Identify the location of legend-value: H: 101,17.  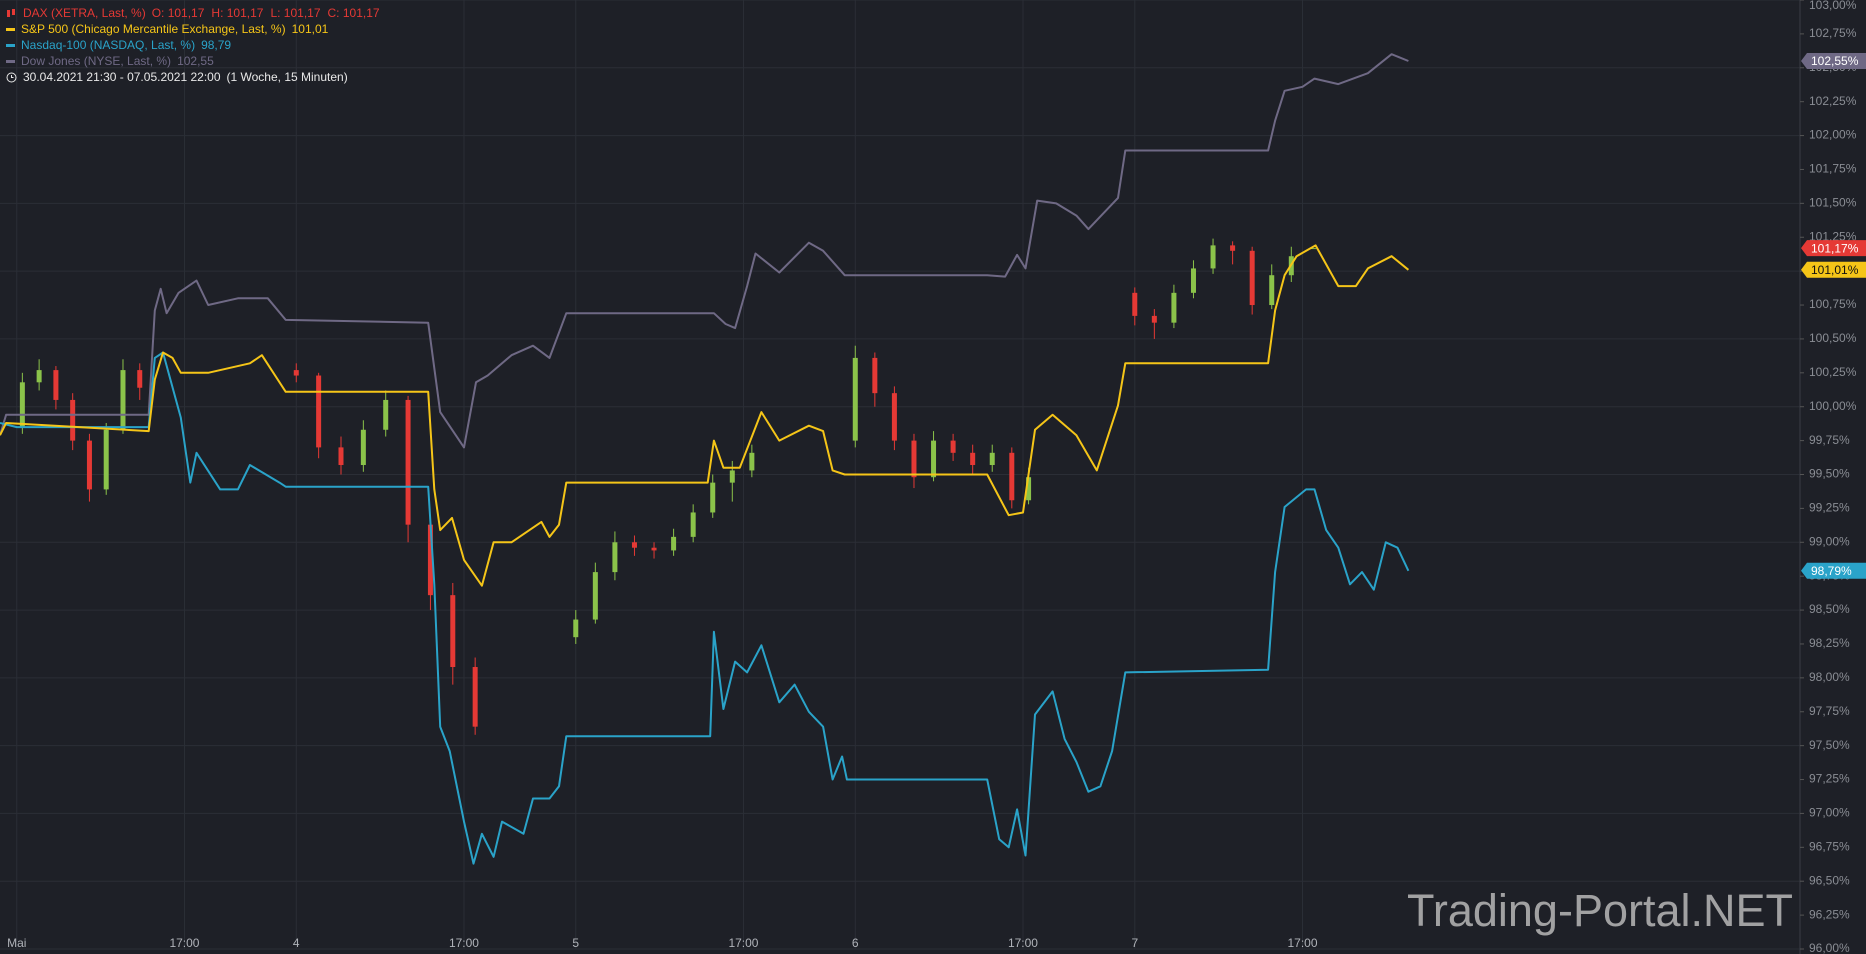
(237, 13).